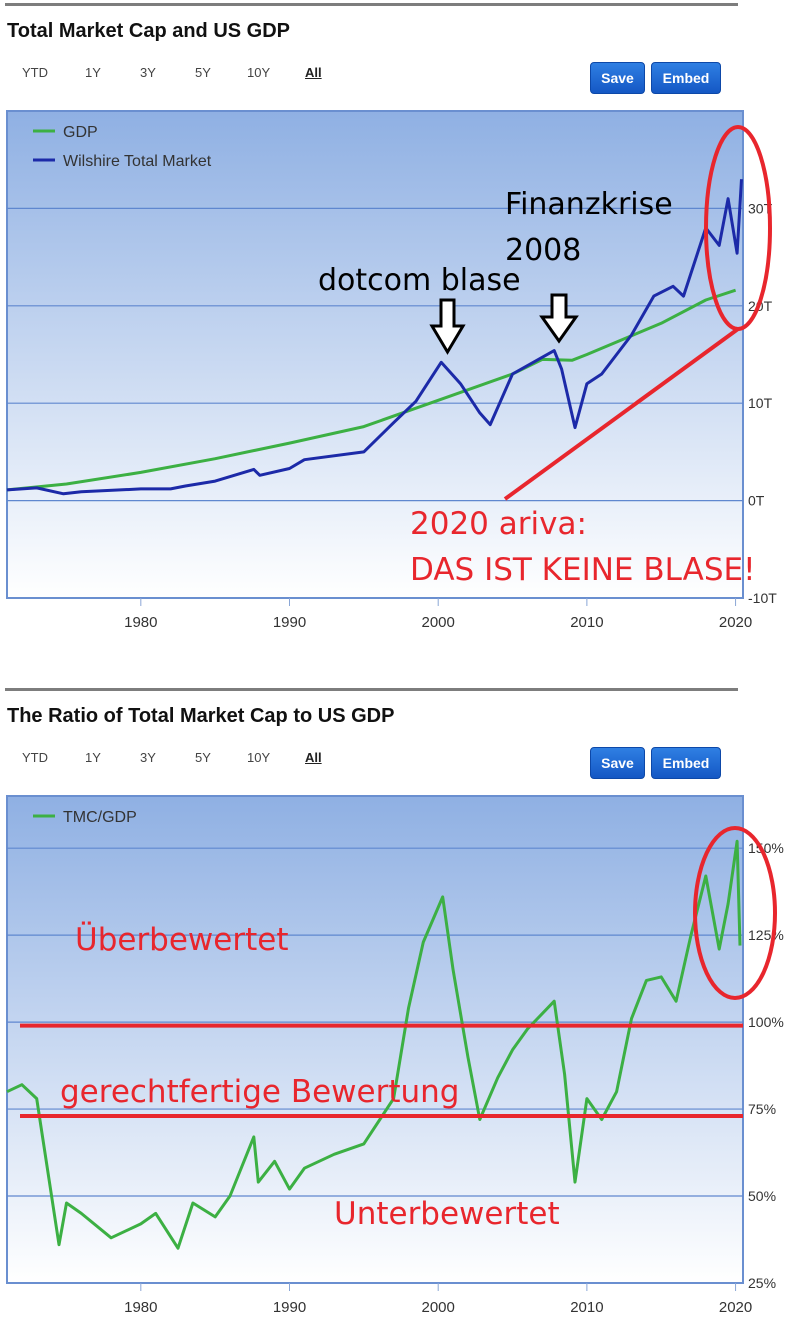 The height and width of the screenshot is (1328, 798). What do you see at coordinates (589, 204) in the screenshot?
I see `annotation-finanzkrise: Finanzkrise` at bounding box center [589, 204].